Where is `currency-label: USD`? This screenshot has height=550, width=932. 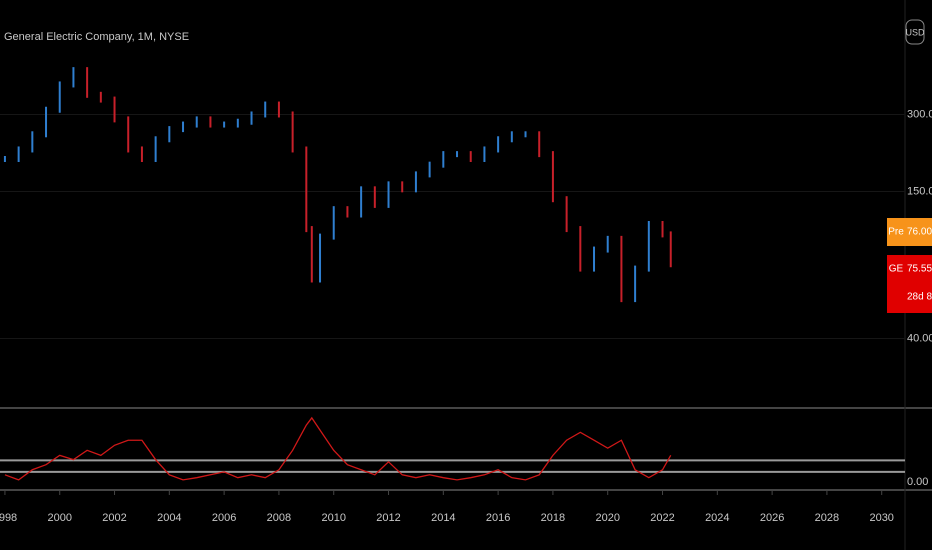
currency-label: USD is located at coordinates (915, 32).